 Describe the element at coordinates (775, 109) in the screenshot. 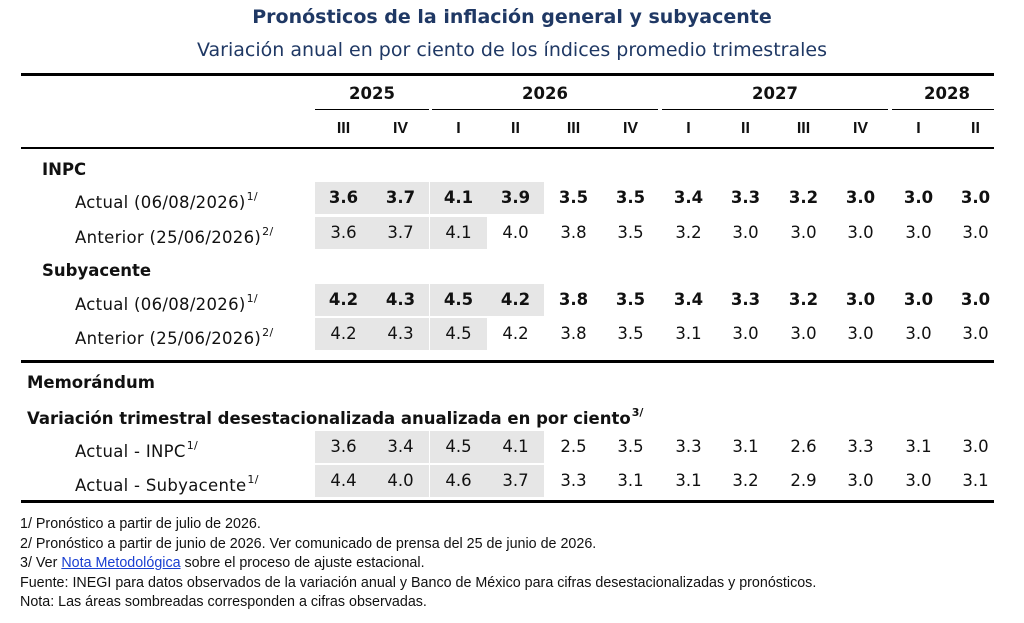

I see `year-underline-2027` at that location.